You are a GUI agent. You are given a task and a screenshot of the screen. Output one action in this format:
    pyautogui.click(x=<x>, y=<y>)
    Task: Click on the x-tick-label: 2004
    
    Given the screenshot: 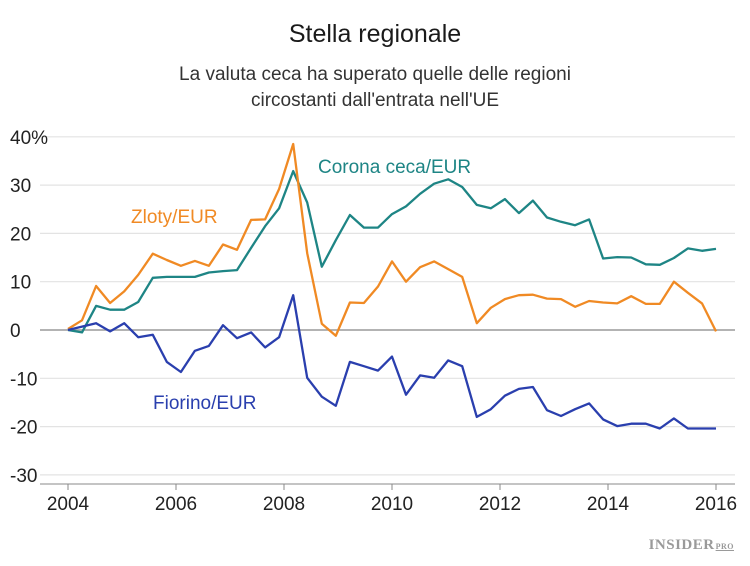 What is the action you would take?
    pyautogui.click(x=68, y=504)
    